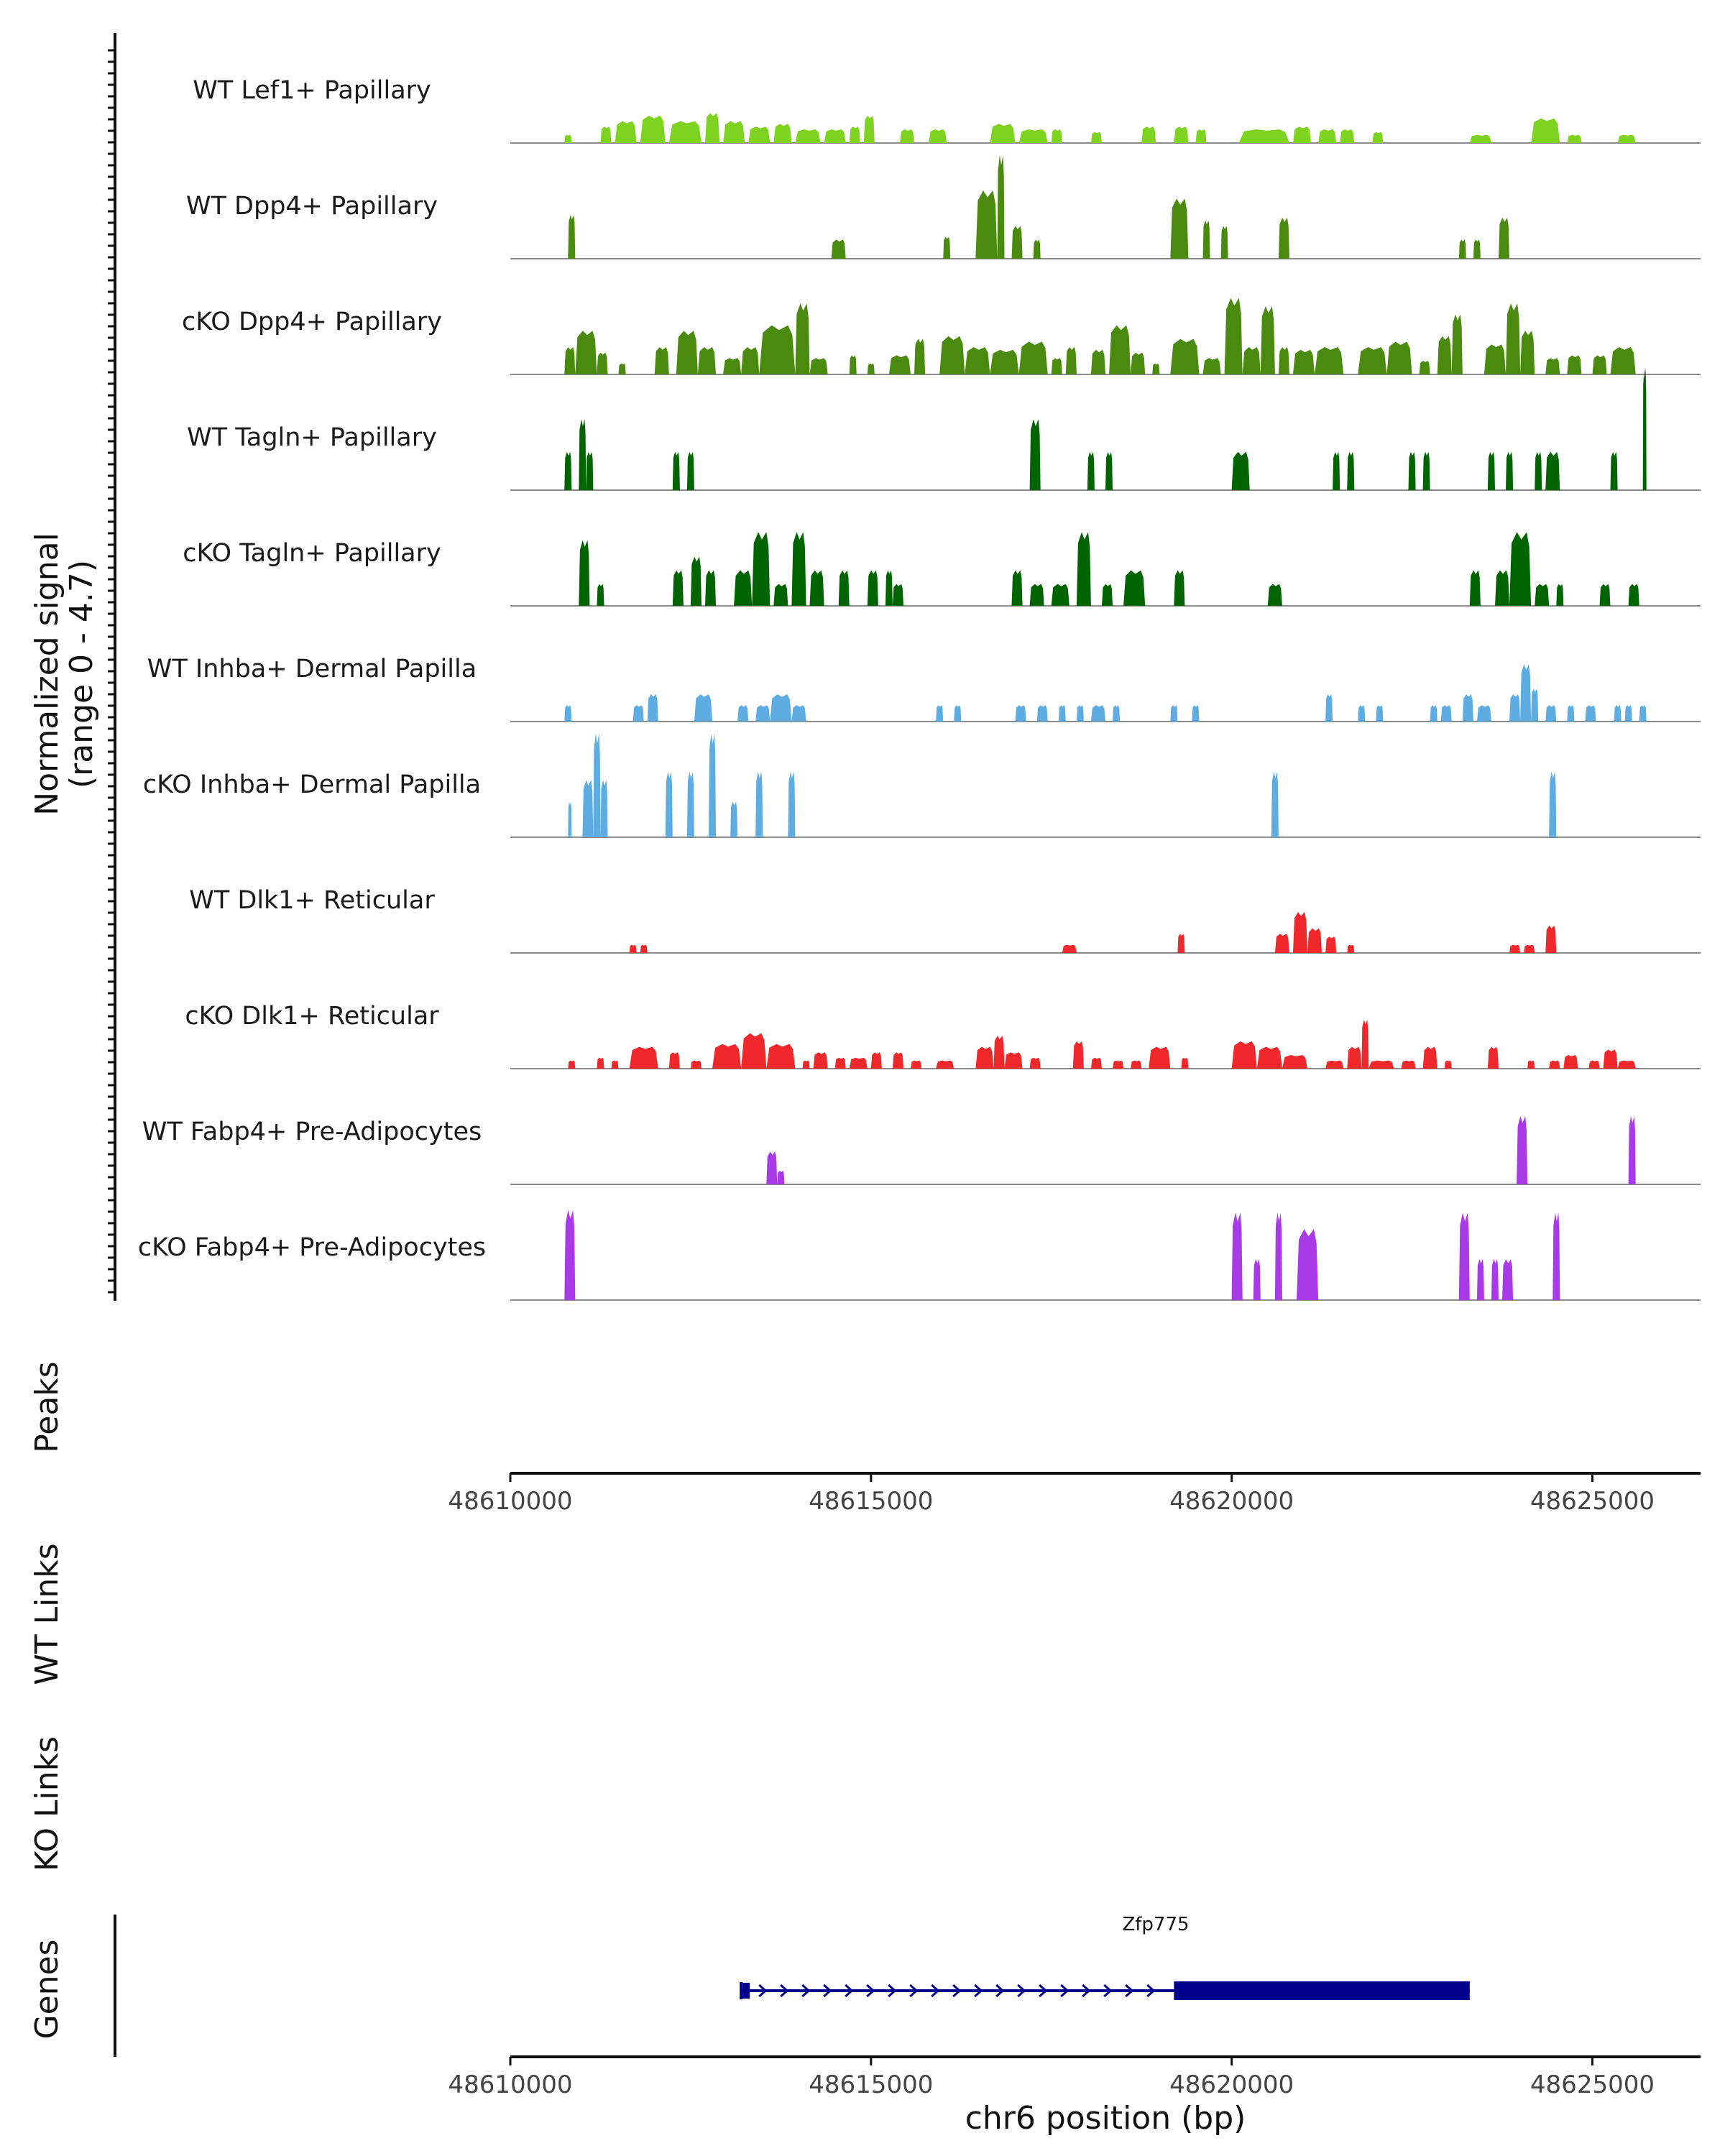 The image size is (1725, 2156). What do you see at coordinates (312, 322) in the screenshot?
I see `track-label: cKO Dpp4+ Papillary` at bounding box center [312, 322].